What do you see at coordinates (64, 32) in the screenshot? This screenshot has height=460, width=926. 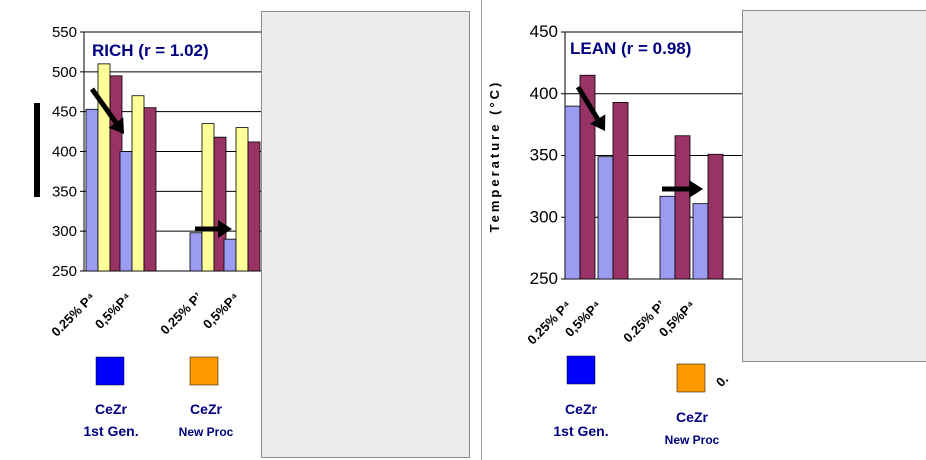 I see `y-tick-label: 550` at bounding box center [64, 32].